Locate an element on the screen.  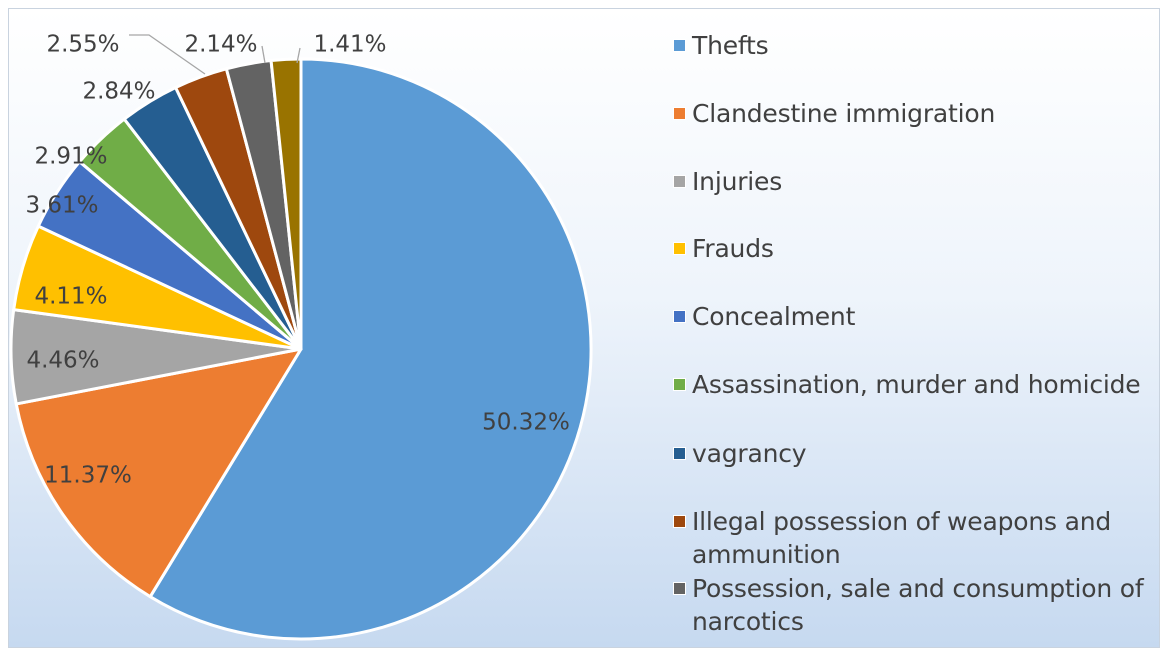
legend-label-7: vagrancy is located at coordinates (749, 453).